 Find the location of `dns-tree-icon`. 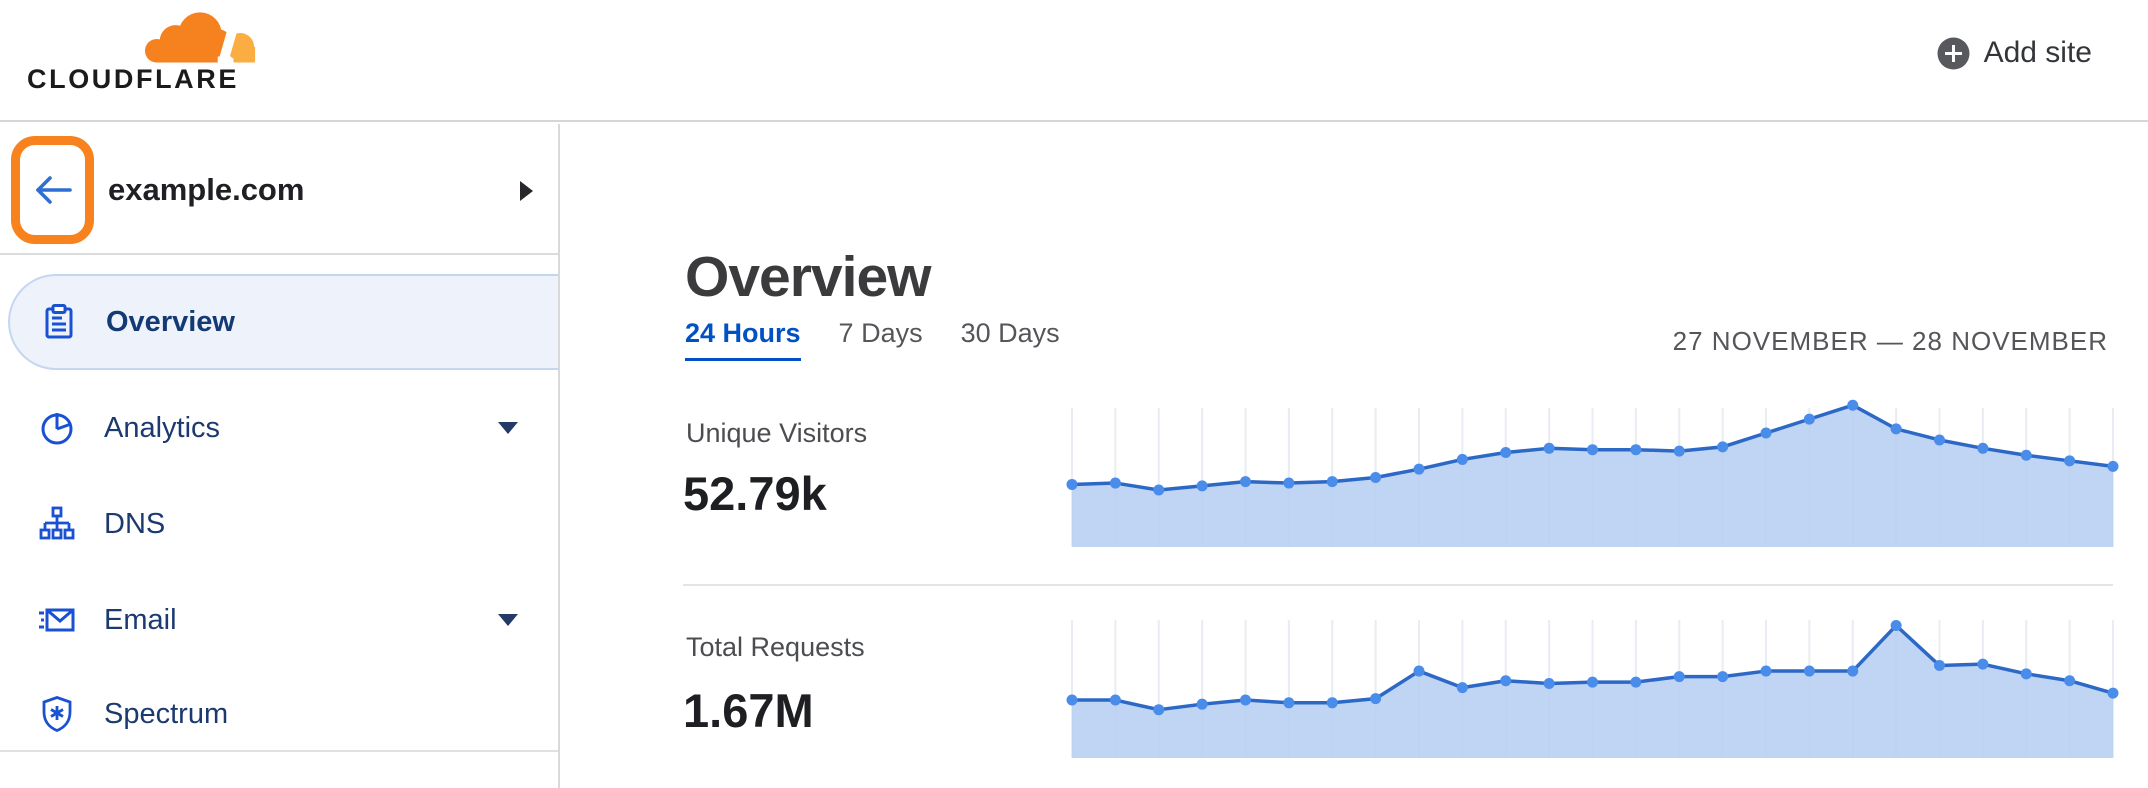

dns-tree-icon is located at coordinates (57, 523).